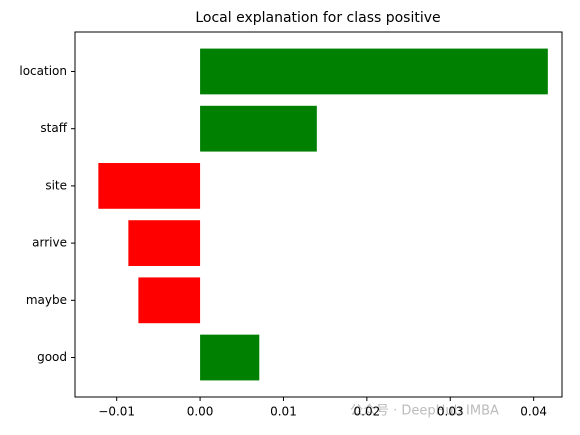 Image resolution: width=580 pixels, height=435 pixels. What do you see at coordinates (43, 71) in the screenshot?
I see `y-tick-label: location` at bounding box center [43, 71].